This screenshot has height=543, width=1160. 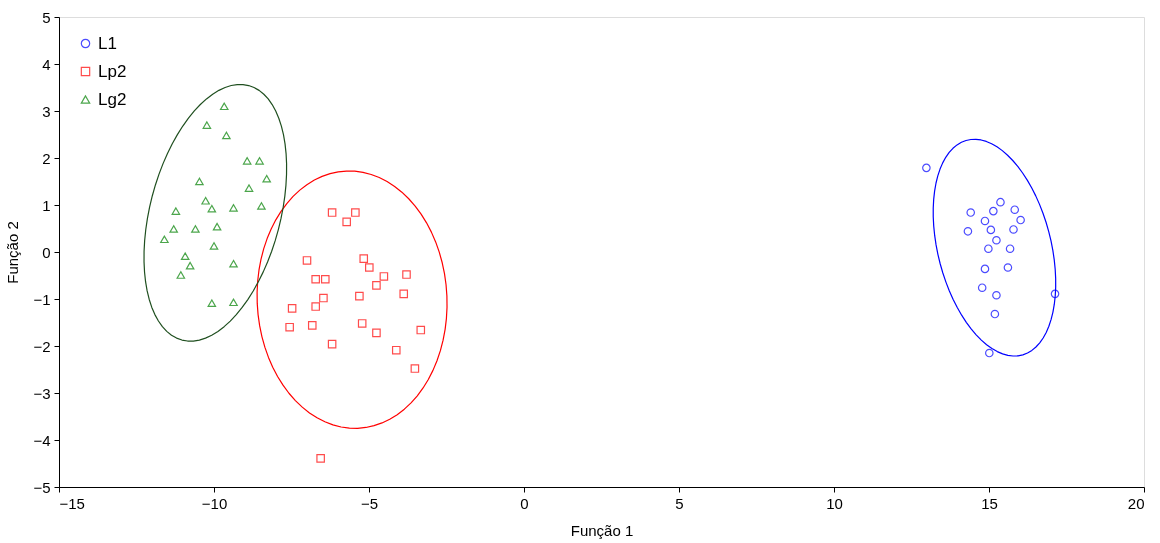 What do you see at coordinates (46, 158) in the screenshot?
I see `y-tick-label: 2` at bounding box center [46, 158].